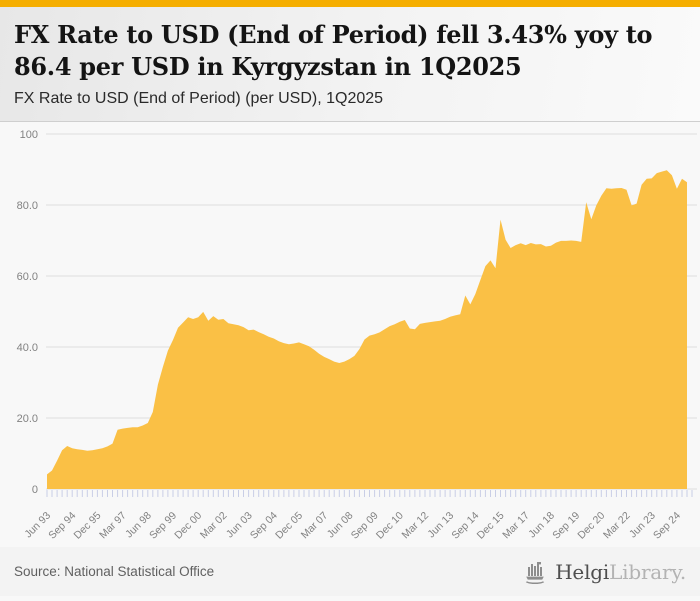  I want to click on y-axis-label: 40.0, so click(27, 348).